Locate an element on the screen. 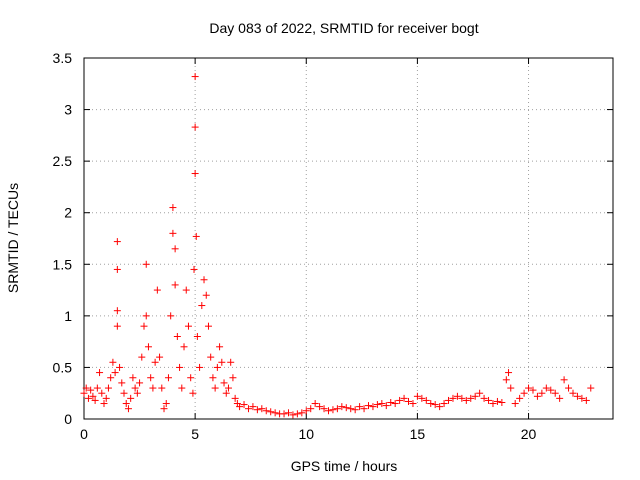  x-tick-label: 20 is located at coordinates (529, 434).